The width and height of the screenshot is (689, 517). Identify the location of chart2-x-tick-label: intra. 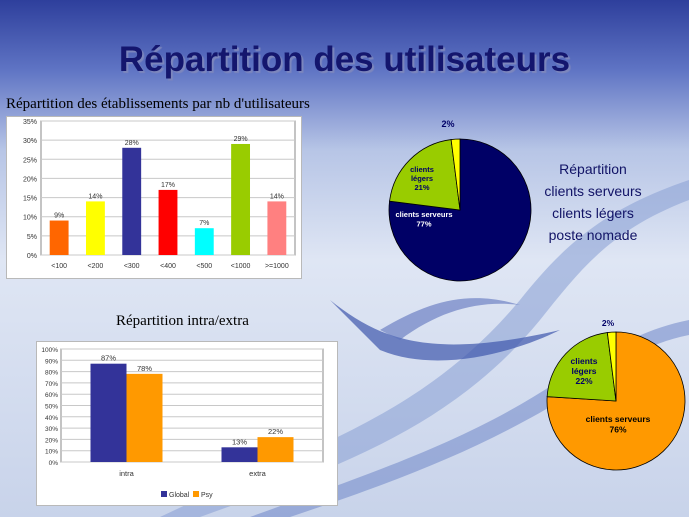
(126, 473).